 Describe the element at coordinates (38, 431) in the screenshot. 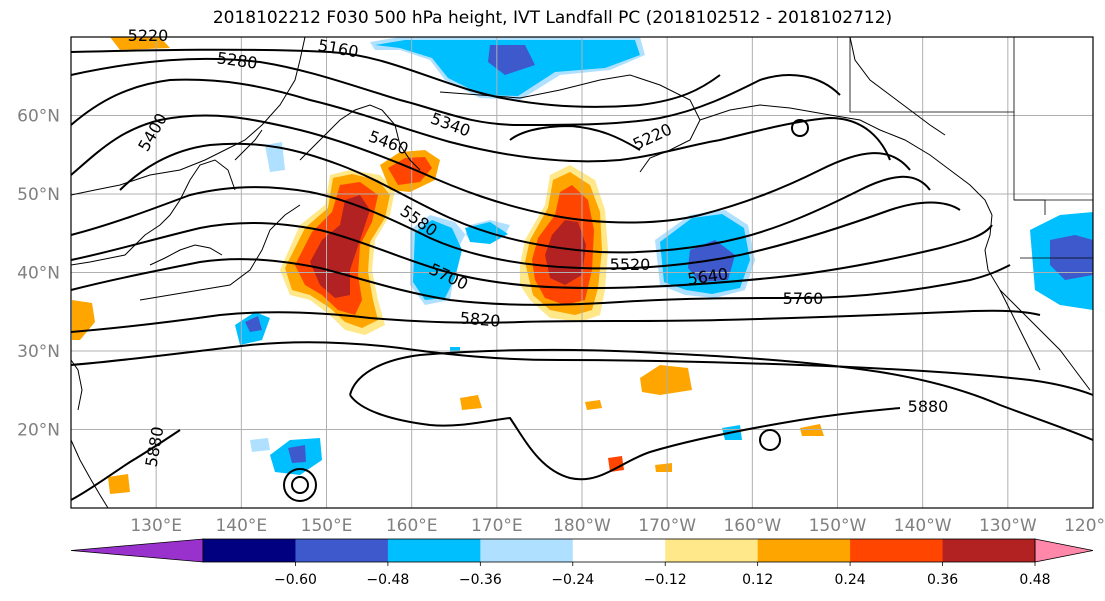

I see `lat-tick-label: 20°N` at that location.